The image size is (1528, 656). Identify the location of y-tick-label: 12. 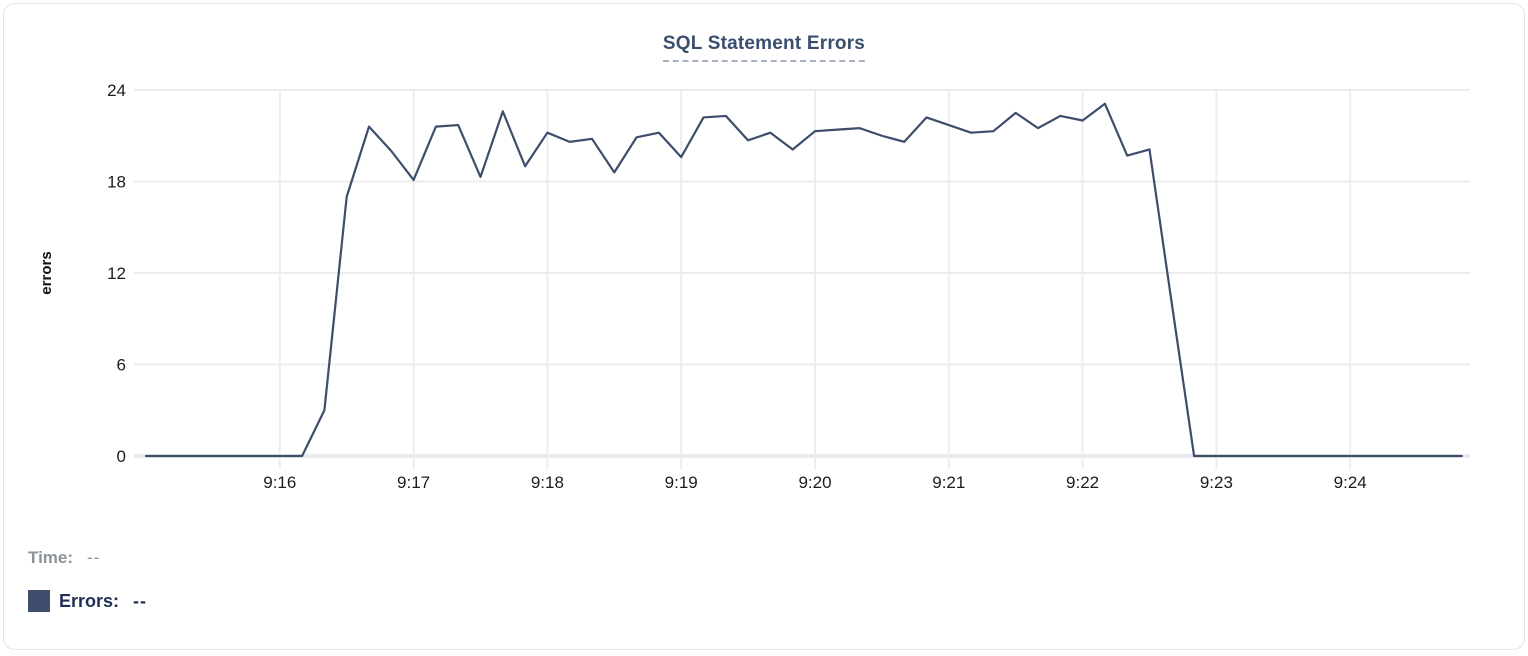
(116, 273).